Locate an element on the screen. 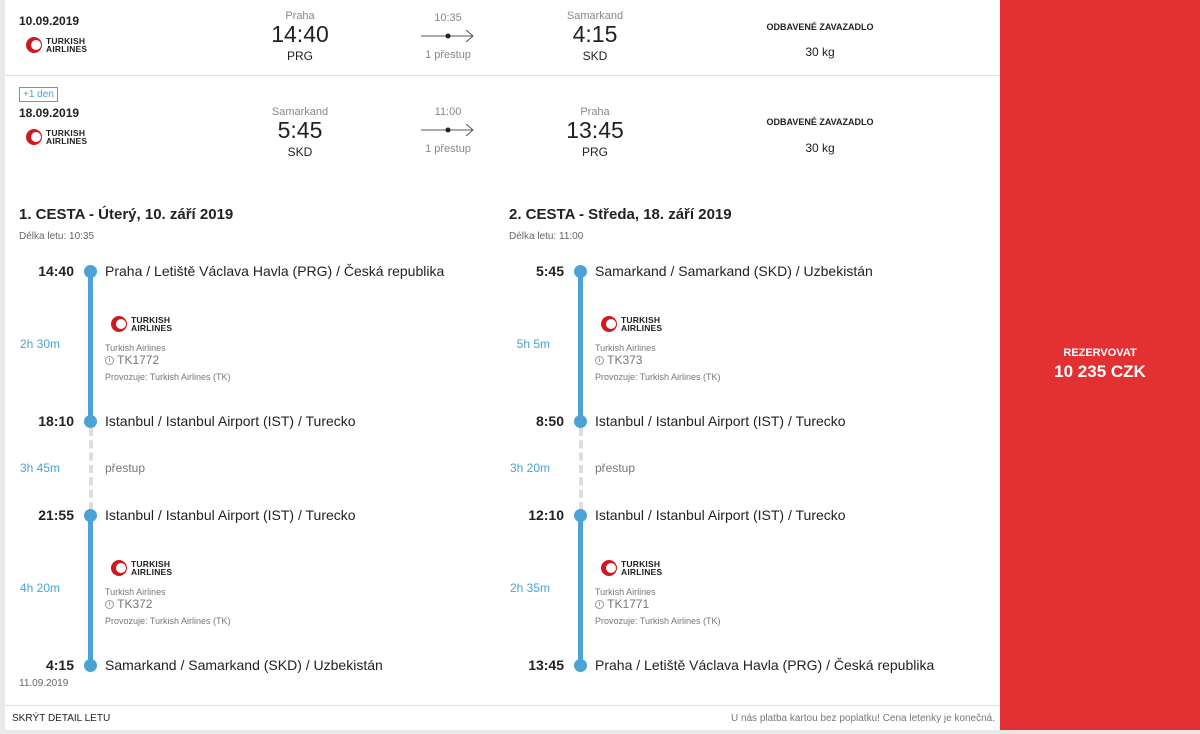  leg-title: 2. CESTA - Středa, 18. září 2019 is located at coordinates (620, 214).